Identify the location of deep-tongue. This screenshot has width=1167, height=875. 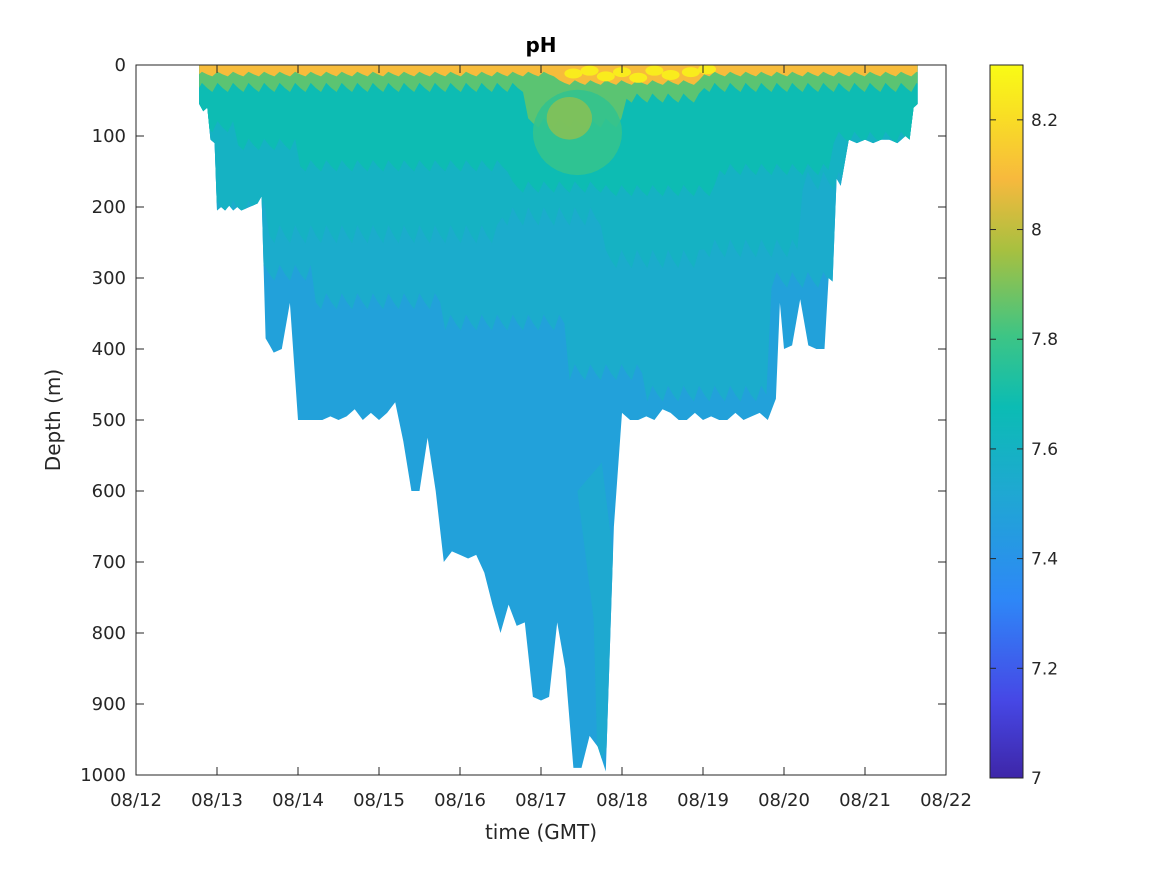
(595, 615).